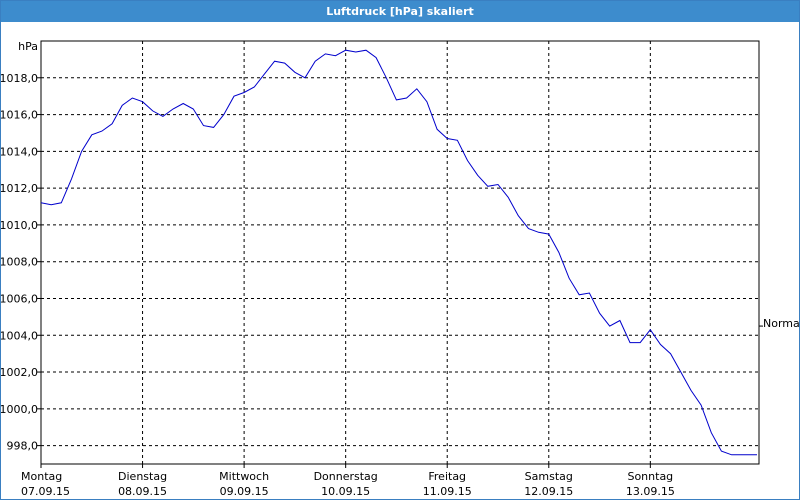 This screenshot has width=800, height=500. I want to click on reference-label: Normal, so click(781, 323).